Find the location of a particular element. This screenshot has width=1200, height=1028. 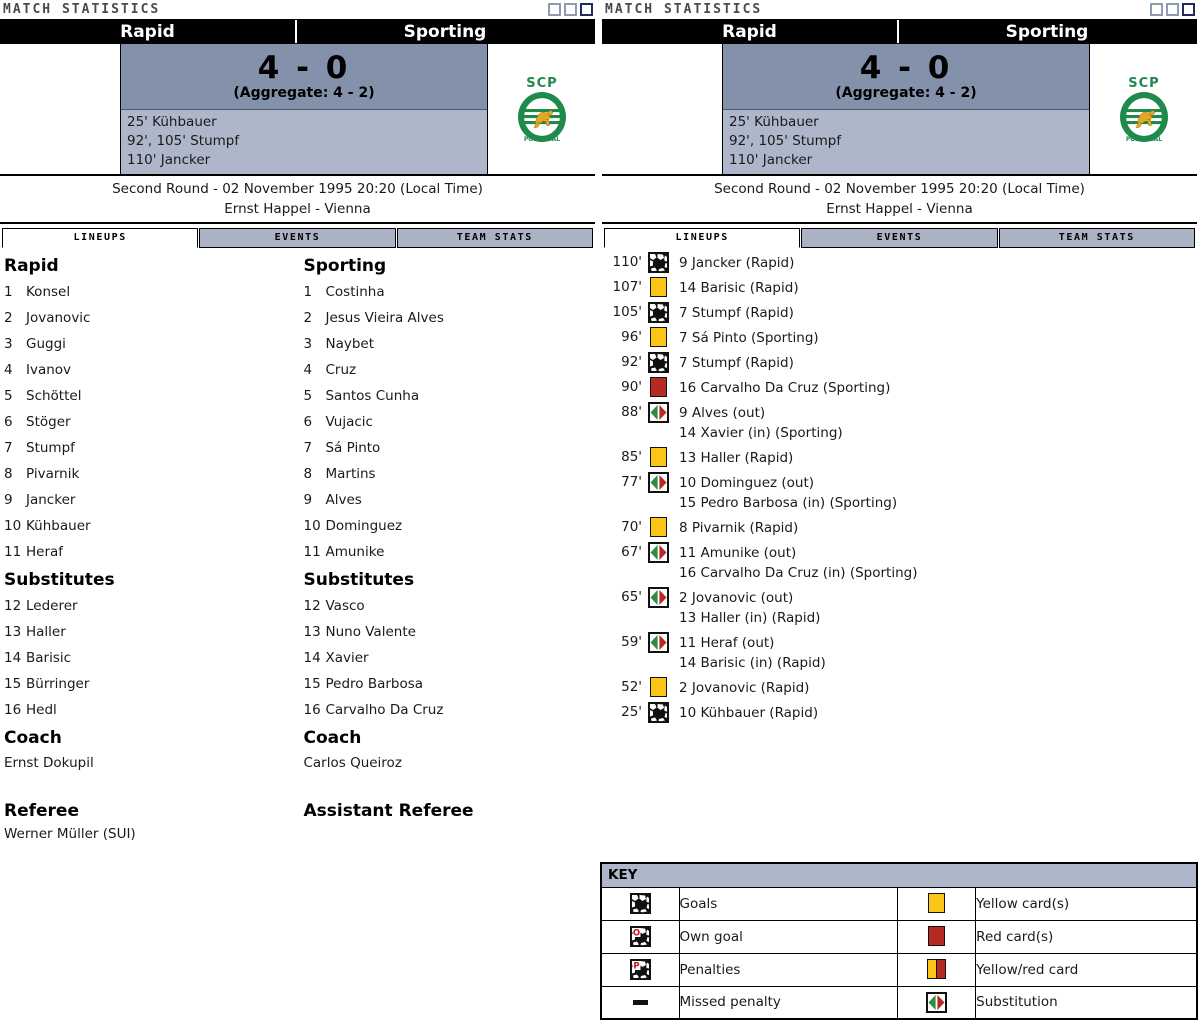

own-goal-icon: O is located at coordinates (640, 936).